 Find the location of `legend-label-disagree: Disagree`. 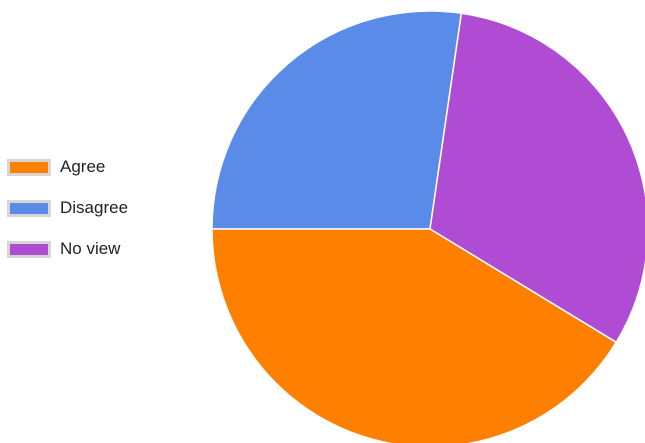

legend-label-disagree: Disagree is located at coordinates (94, 207).